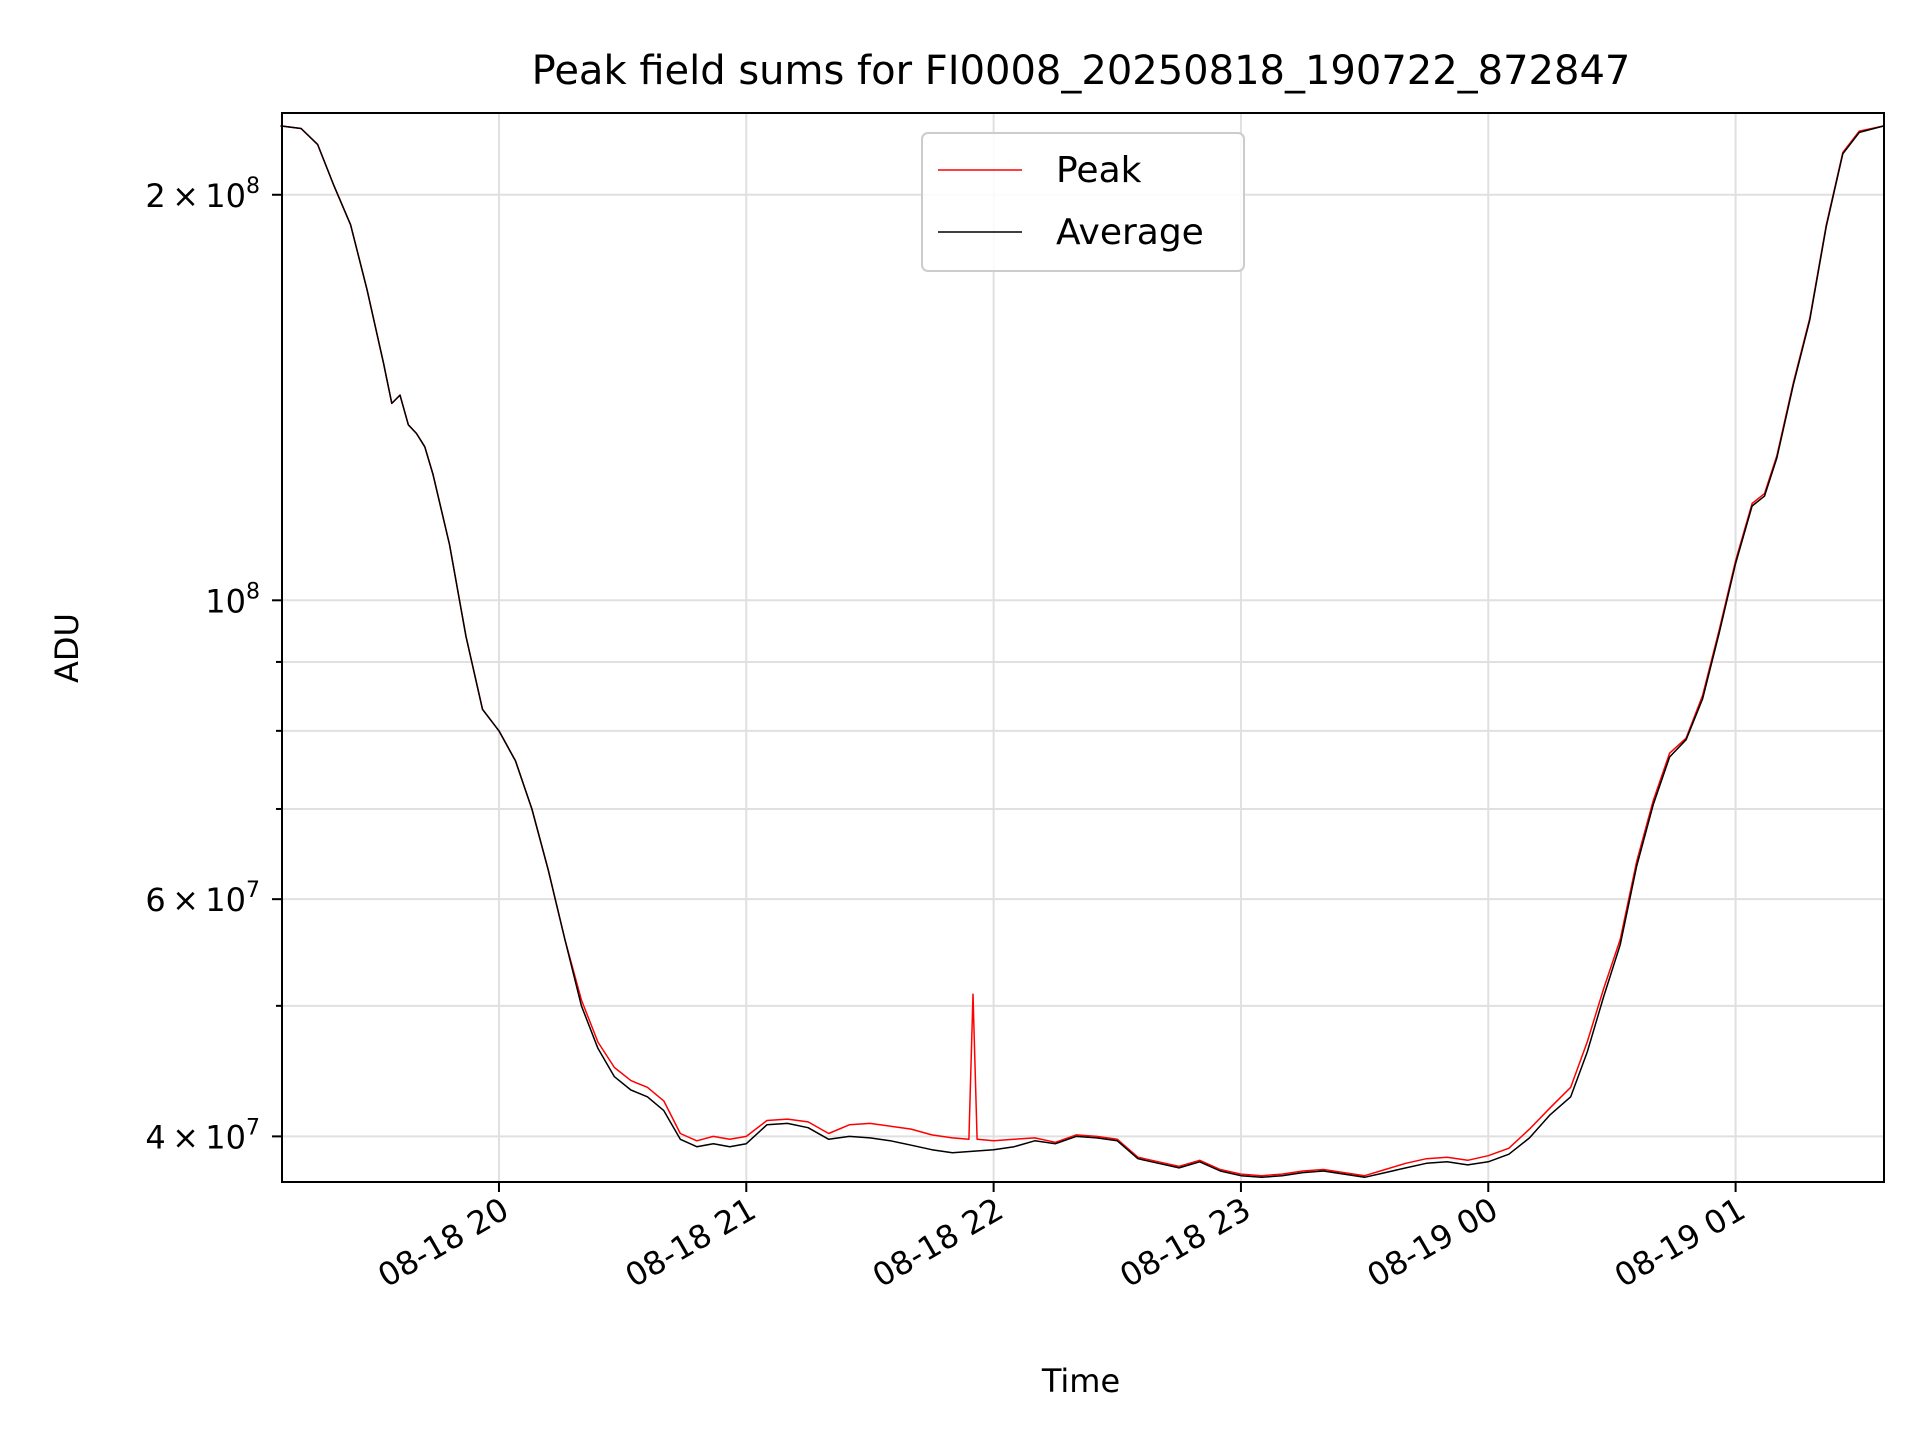 Image resolution: width=1920 pixels, height=1444 pixels. I want to click on x-axis-label: Time, so click(1080, 1381).